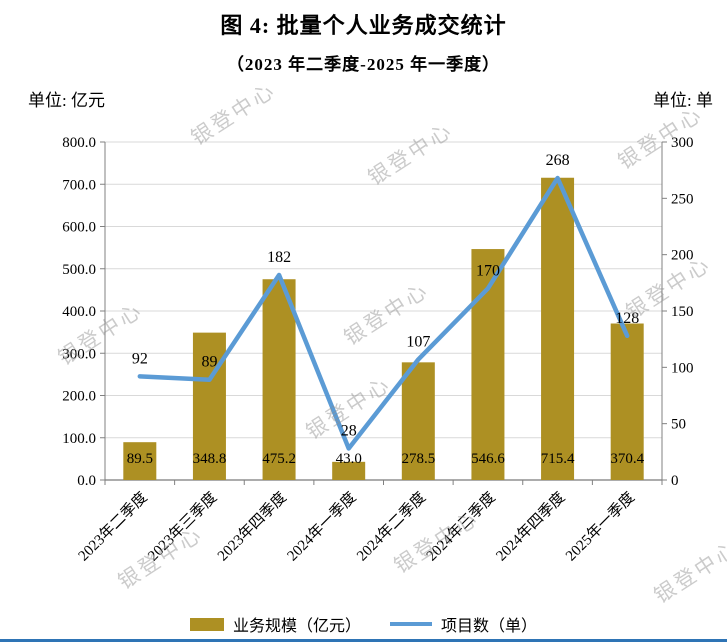 The image size is (727, 642). Describe the element at coordinates (322, 527) in the screenshot. I see `x-axis-category-label: 2024年一季度` at that location.